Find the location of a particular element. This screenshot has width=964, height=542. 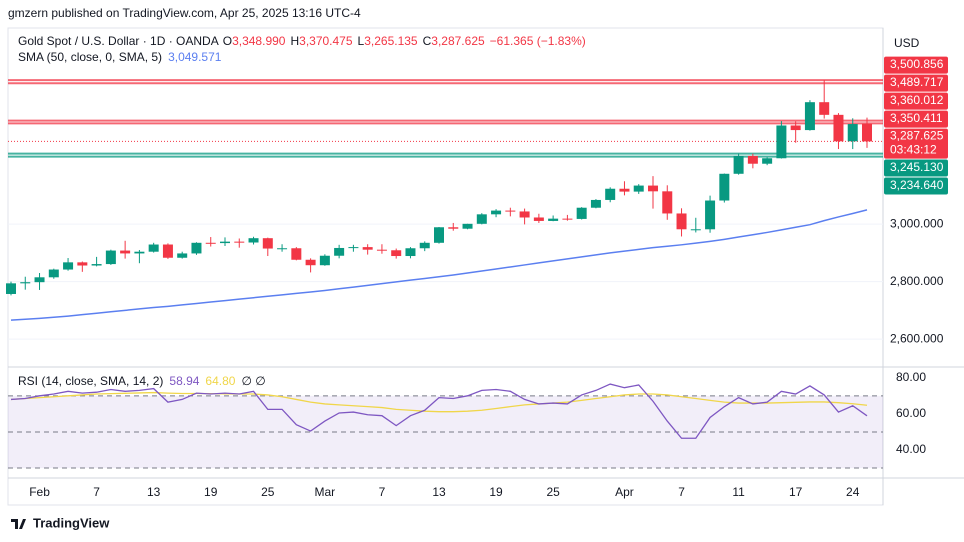

legend-title: Gold Spot / U.S. Dollar · 1D · OANDA is located at coordinates (118, 41).